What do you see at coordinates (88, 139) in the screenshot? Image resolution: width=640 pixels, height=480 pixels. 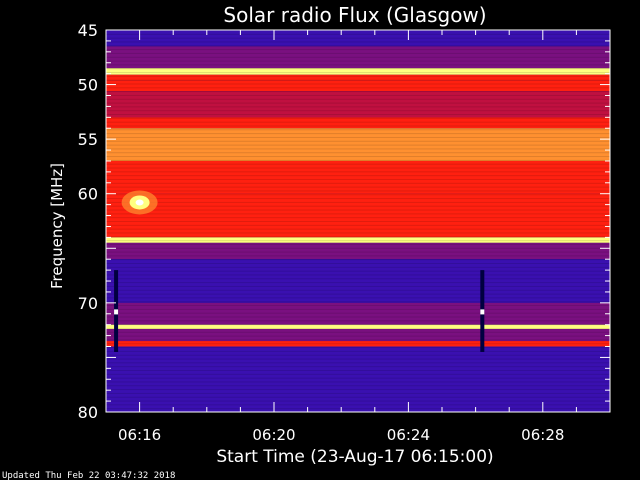 I see `y-tick-label: 55` at bounding box center [88, 139].